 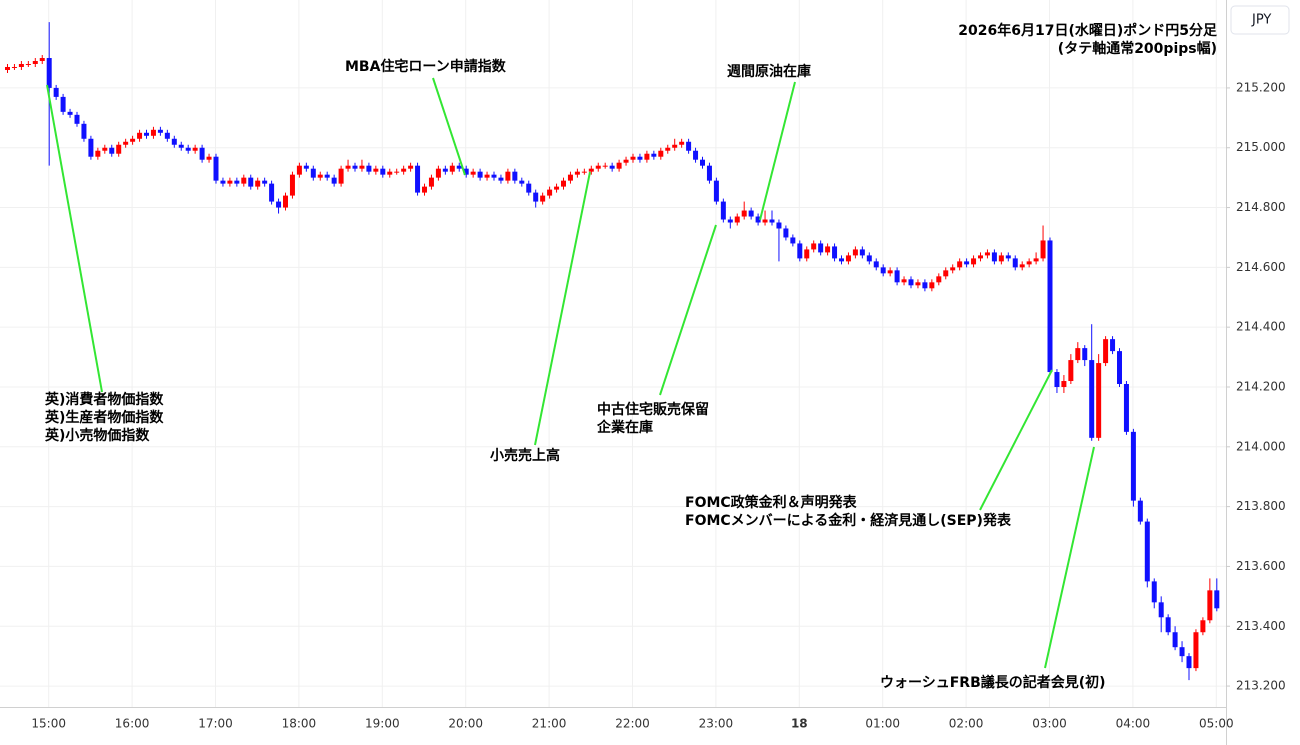 I want to click on x-tick-label: 22:00, so click(x=632, y=724).